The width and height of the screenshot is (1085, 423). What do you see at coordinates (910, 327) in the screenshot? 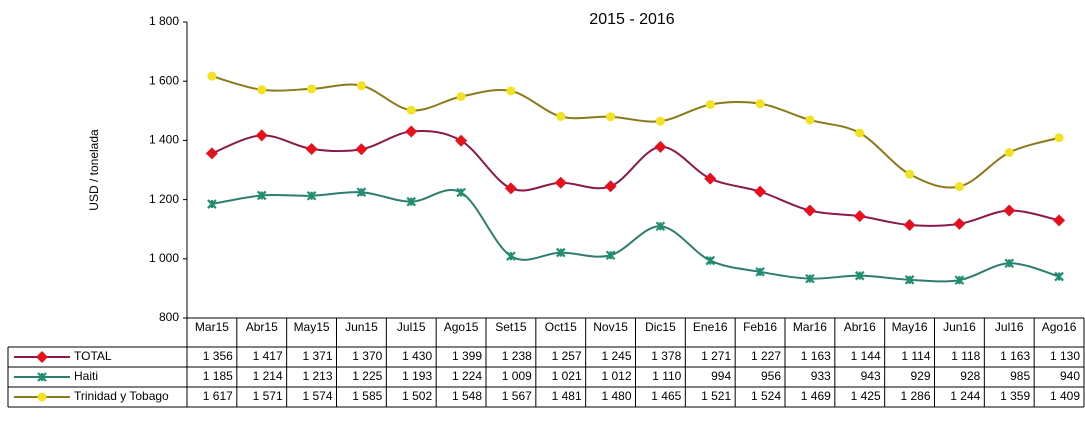
I see `x-tick-label: May16` at bounding box center [910, 327].